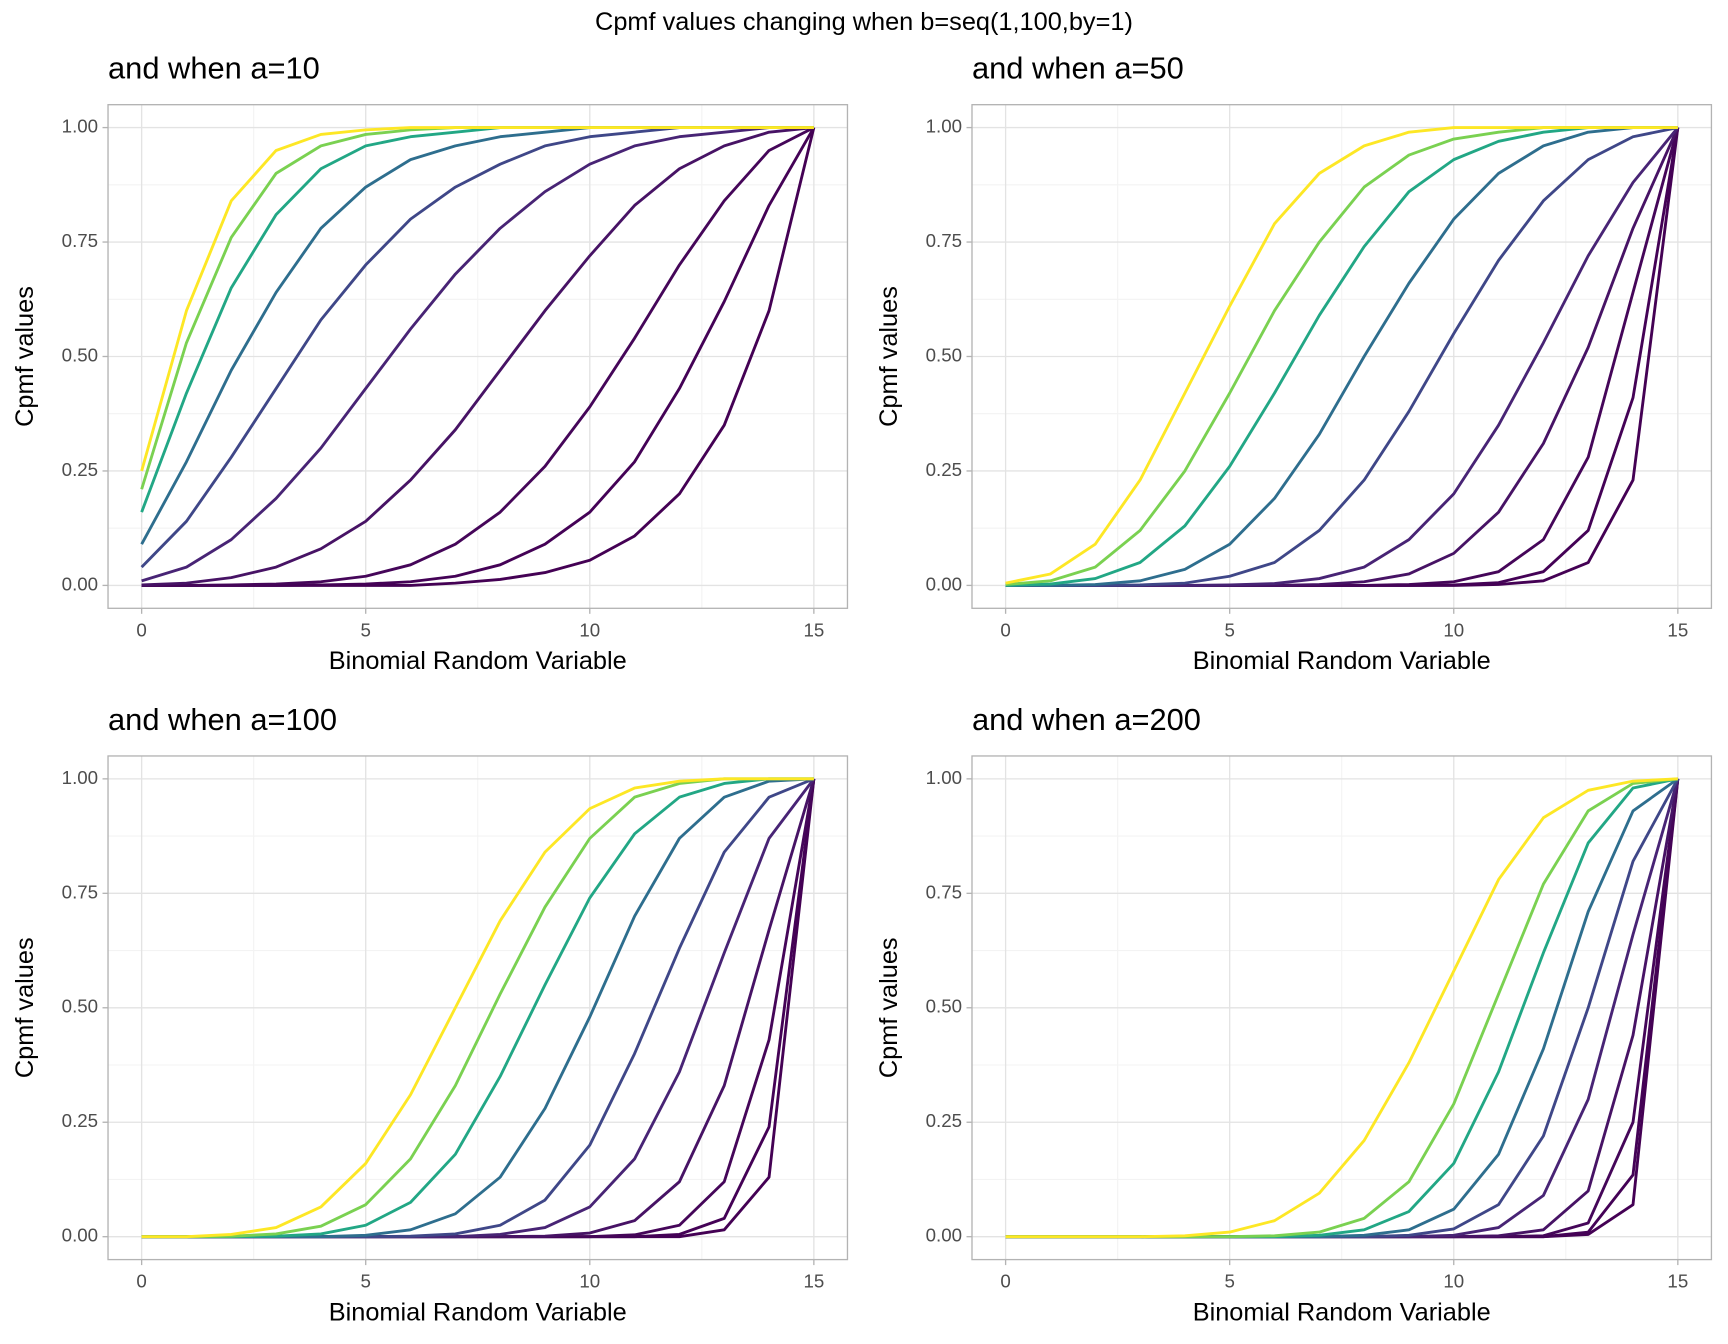 The height and width of the screenshot is (1344, 1728). What do you see at coordinates (1078, 68) in the screenshot?
I see `panel-title: and when a=50` at bounding box center [1078, 68].